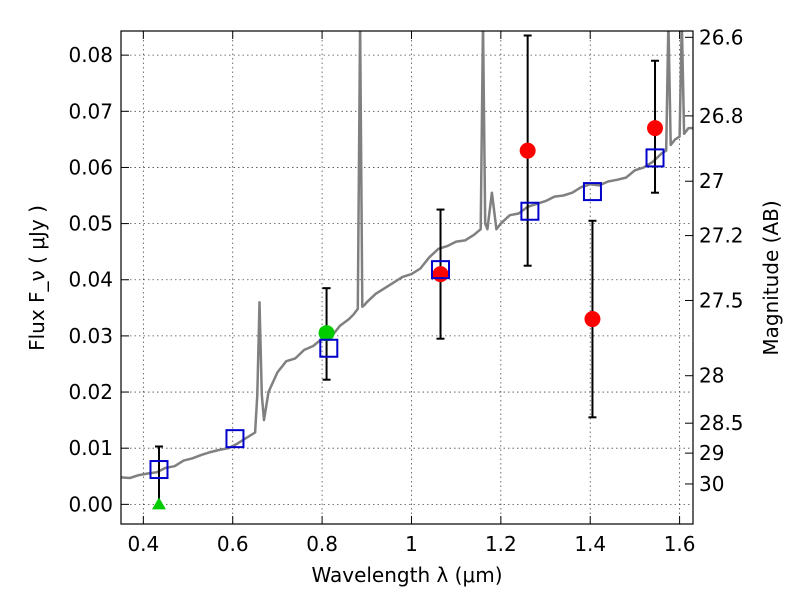 This screenshot has width=800, height=600. I want to click on y-axis-label: Flux F_ν ( μJy ), so click(37, 278).